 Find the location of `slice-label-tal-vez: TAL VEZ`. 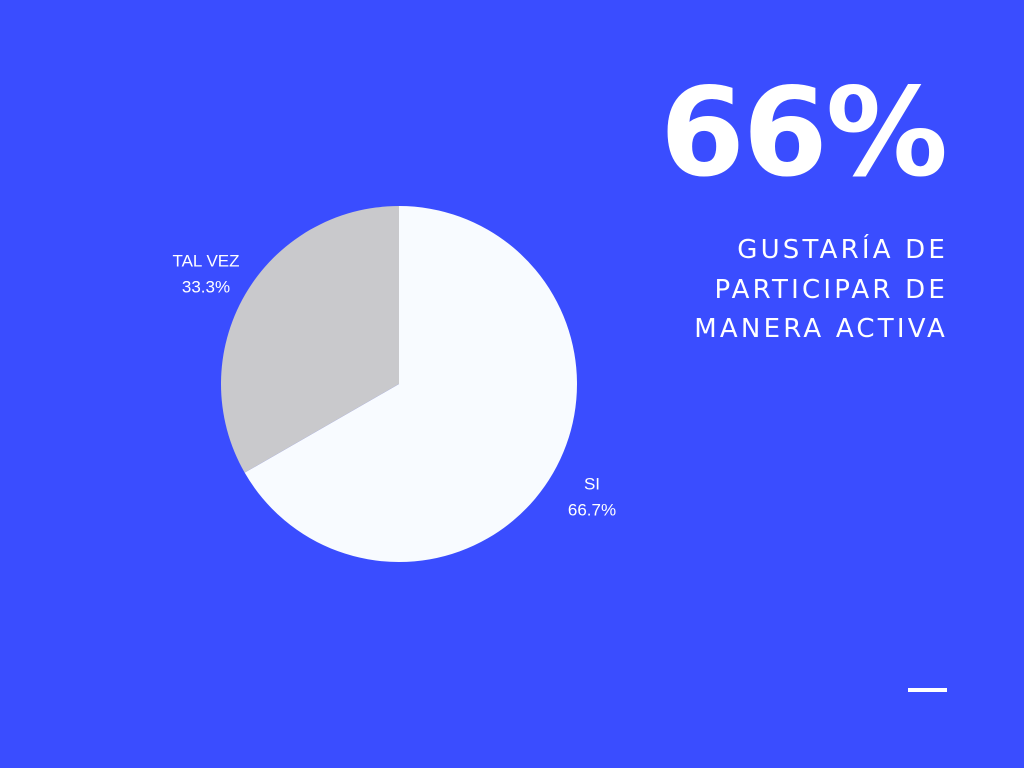

slice-label-tal-vez: TAL VEZ is located at coordinates (205, 260).